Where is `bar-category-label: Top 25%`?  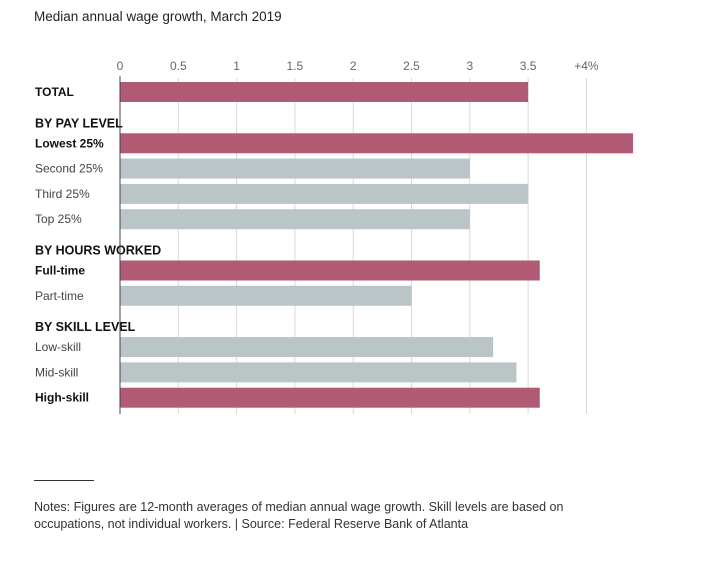
bar-category-label: Top 25% is located at coordinates (58, 219).